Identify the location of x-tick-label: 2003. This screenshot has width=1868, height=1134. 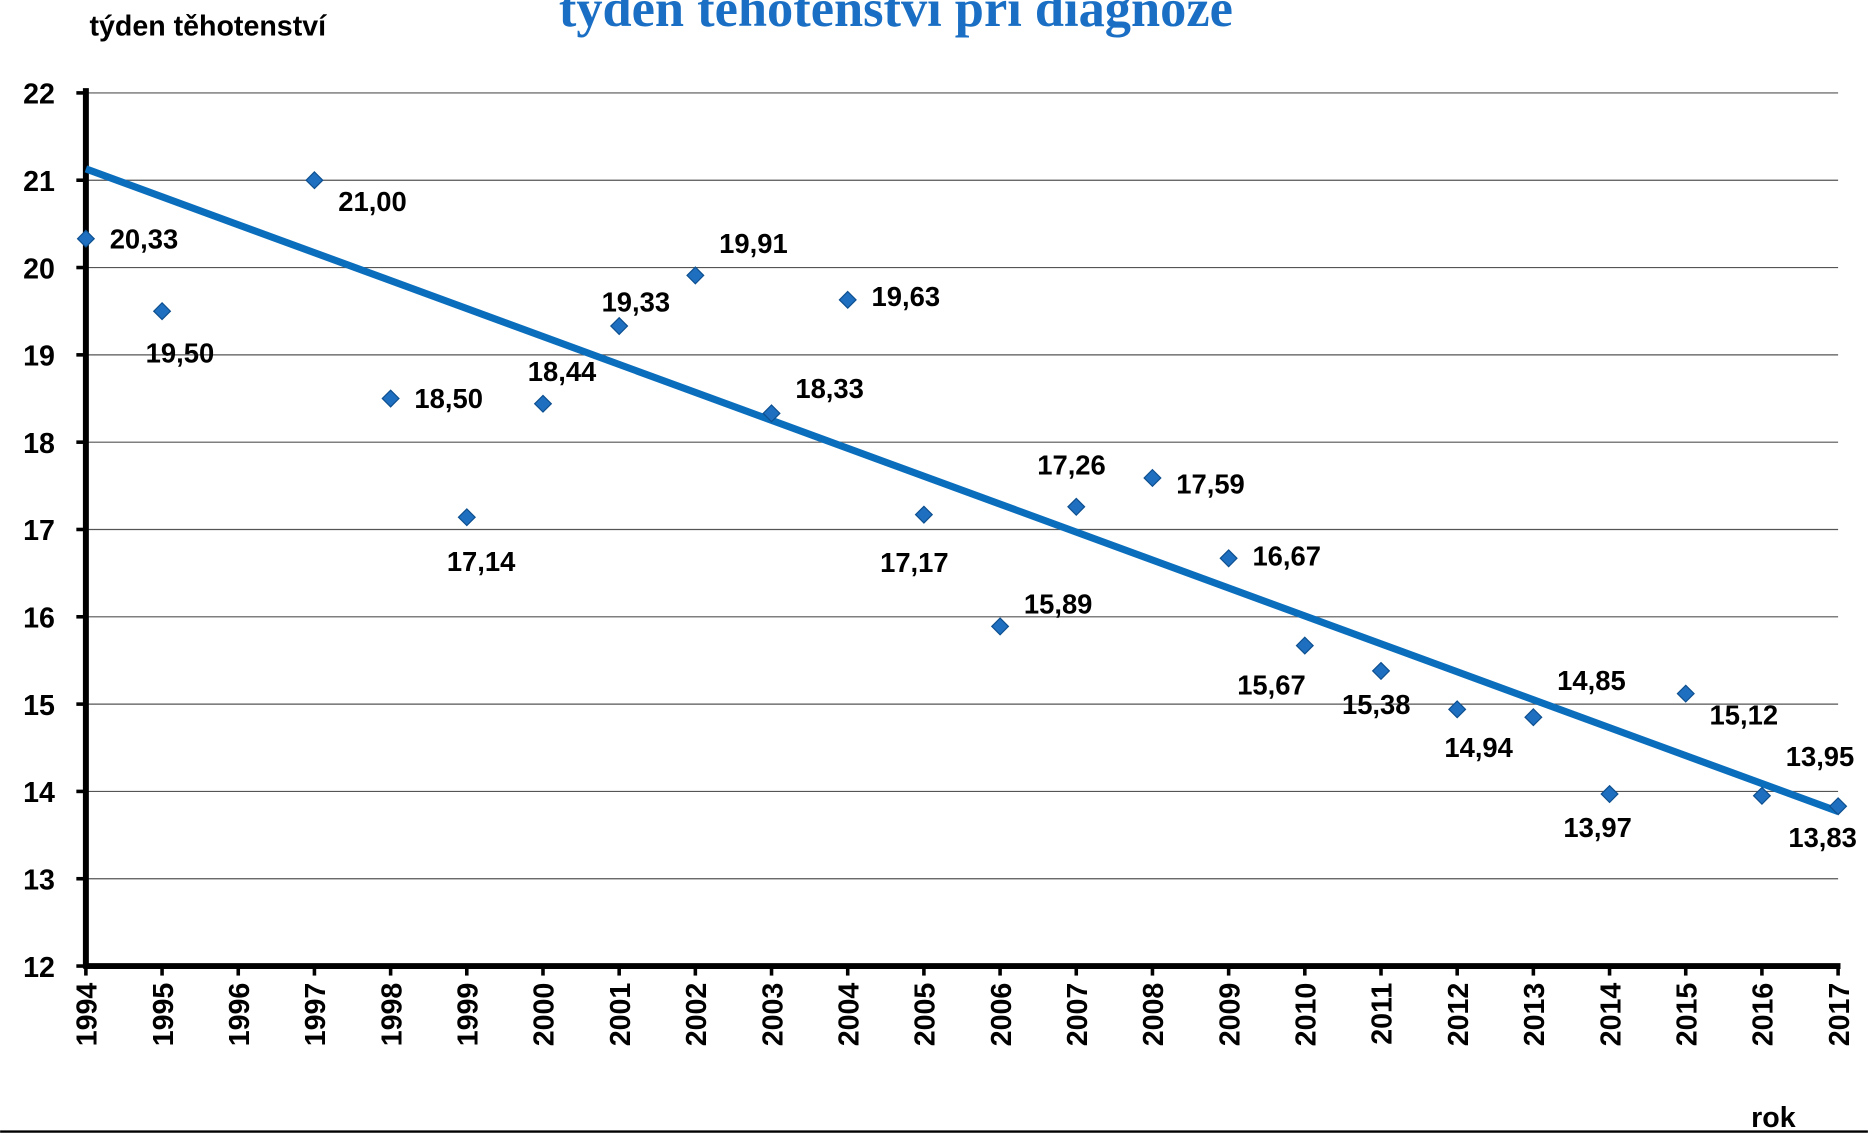
(773, 1015).